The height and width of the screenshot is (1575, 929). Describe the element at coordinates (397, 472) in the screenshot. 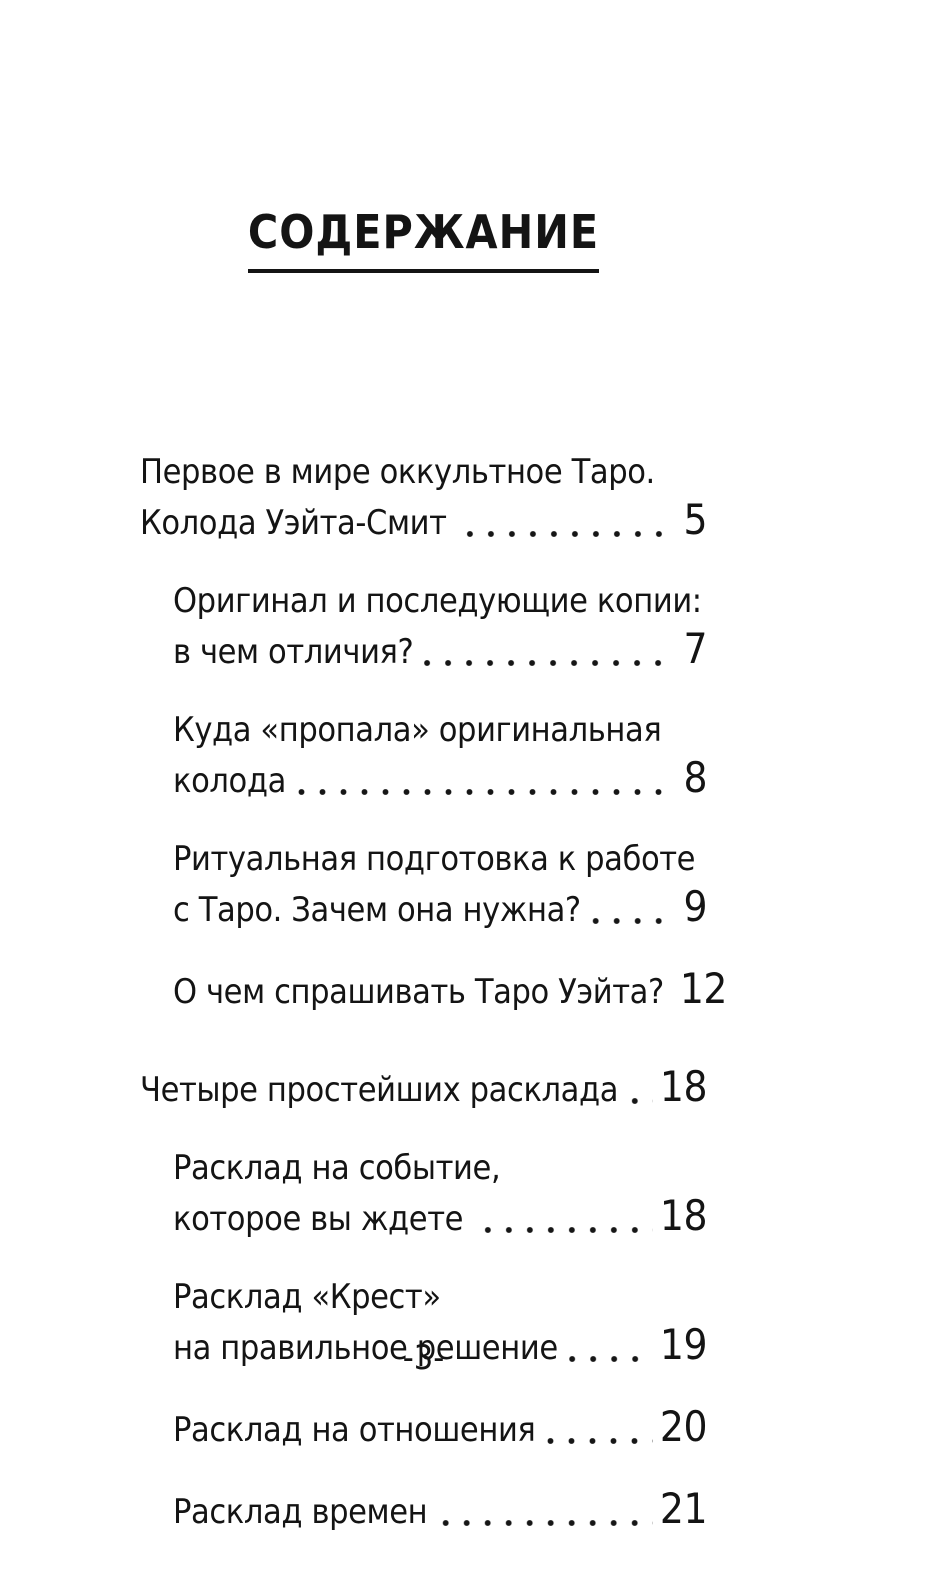

I see `toc-entry-text: Первое в мире оккультное Таро.` at that location.